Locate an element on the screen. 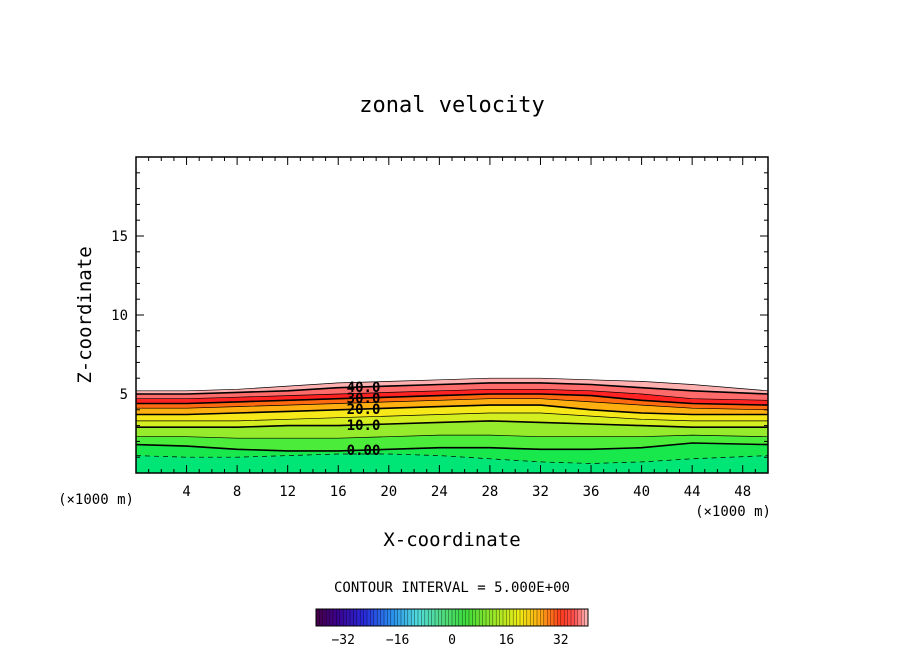 This screenshot has width=904, height=659. contour-lines is located at coordinates (452, 420).